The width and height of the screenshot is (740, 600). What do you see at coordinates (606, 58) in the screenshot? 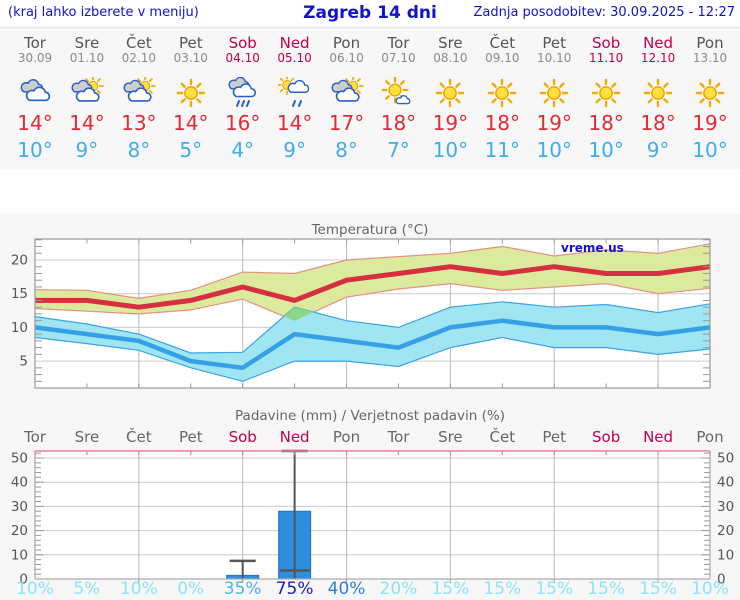
I see `day-date: 11.10` at bounding box center [606, 58].